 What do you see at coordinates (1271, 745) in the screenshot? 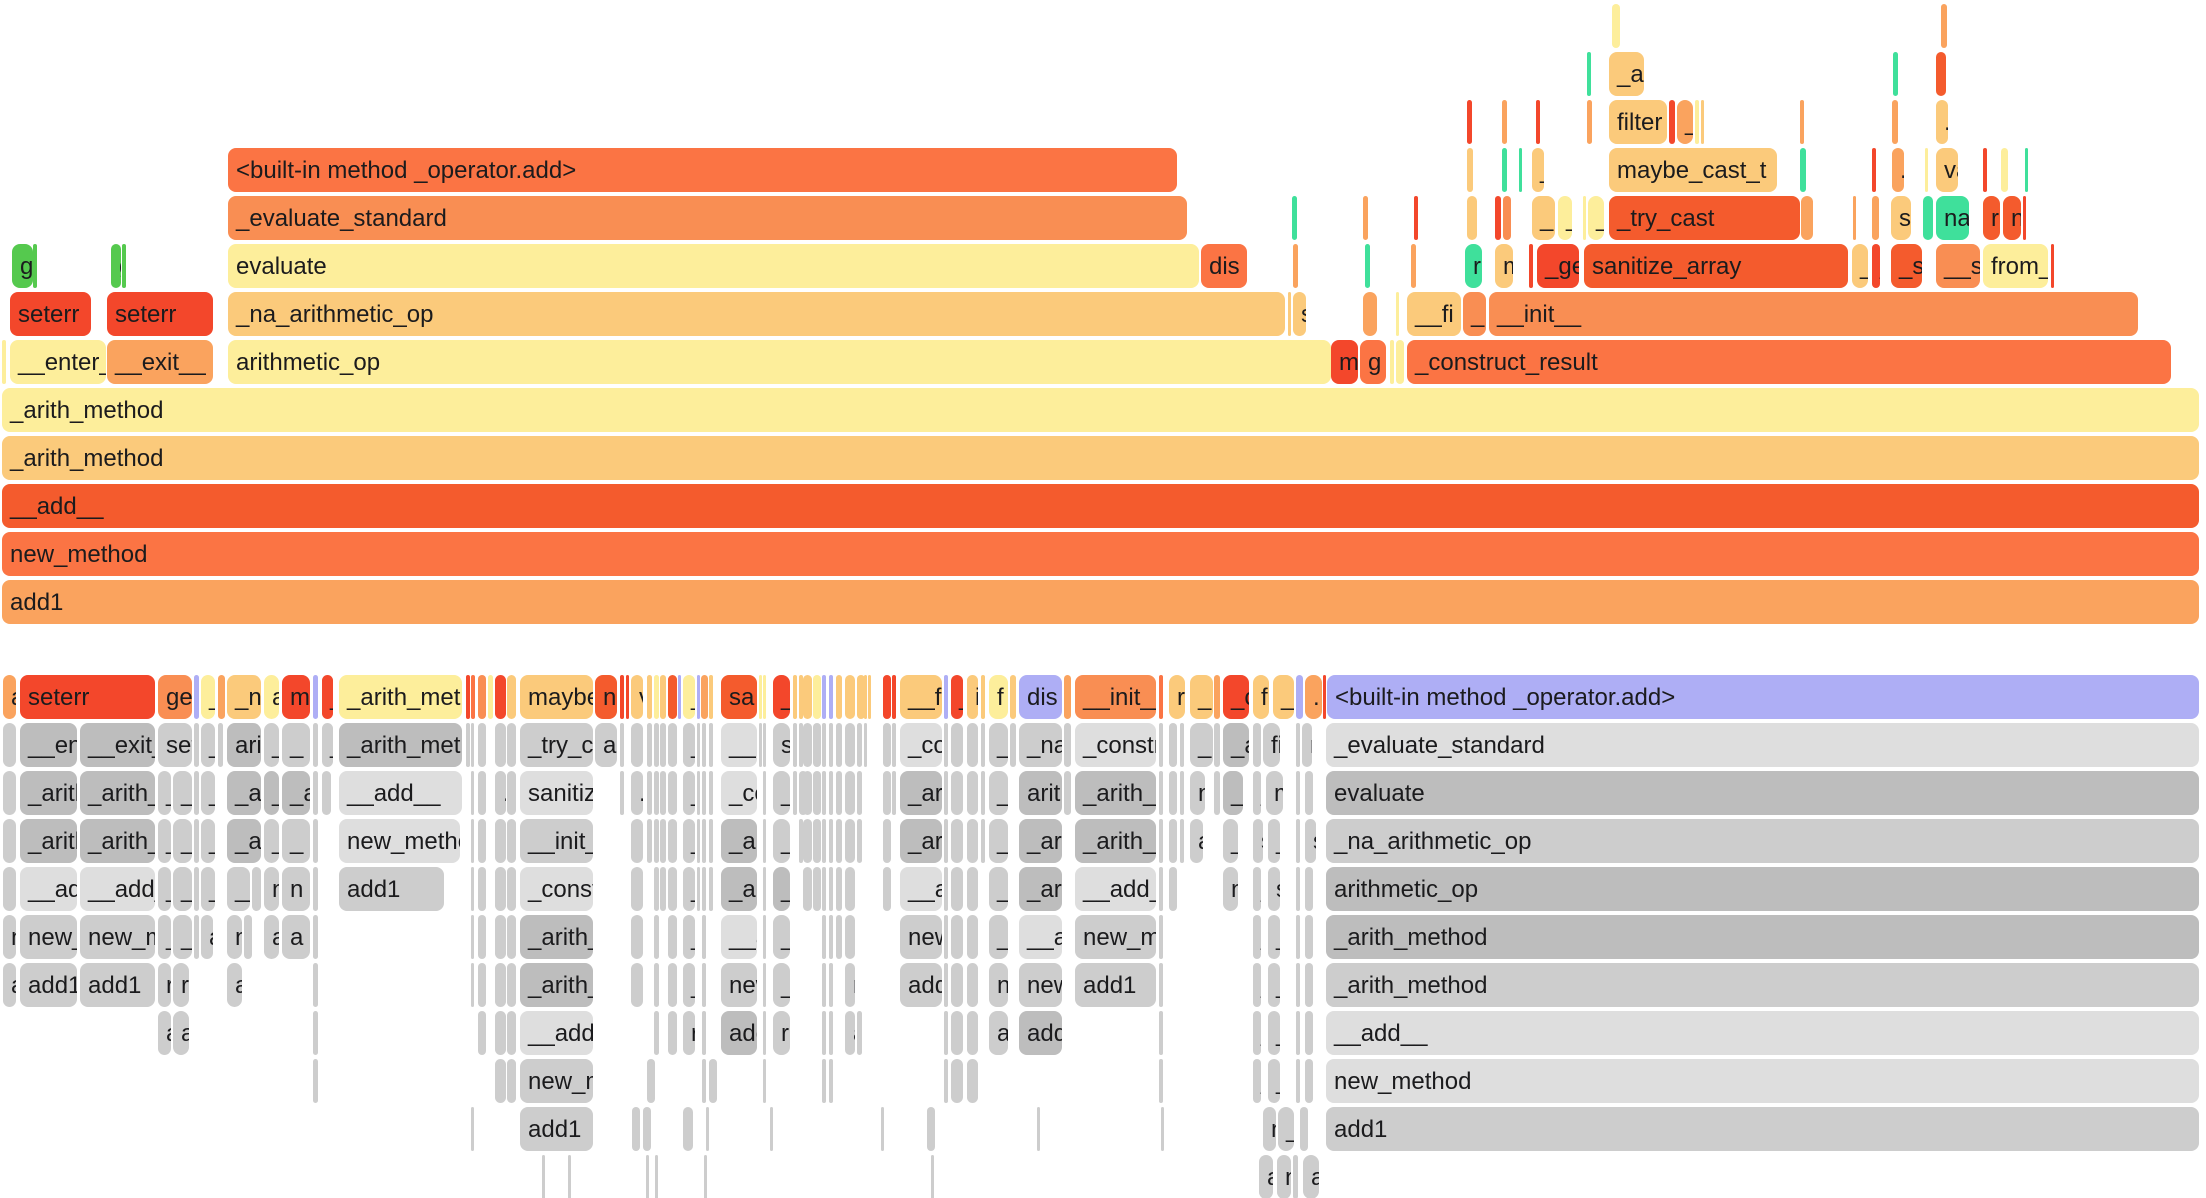
I see `frame-fi: fi` at bounding box center [1271, 745].